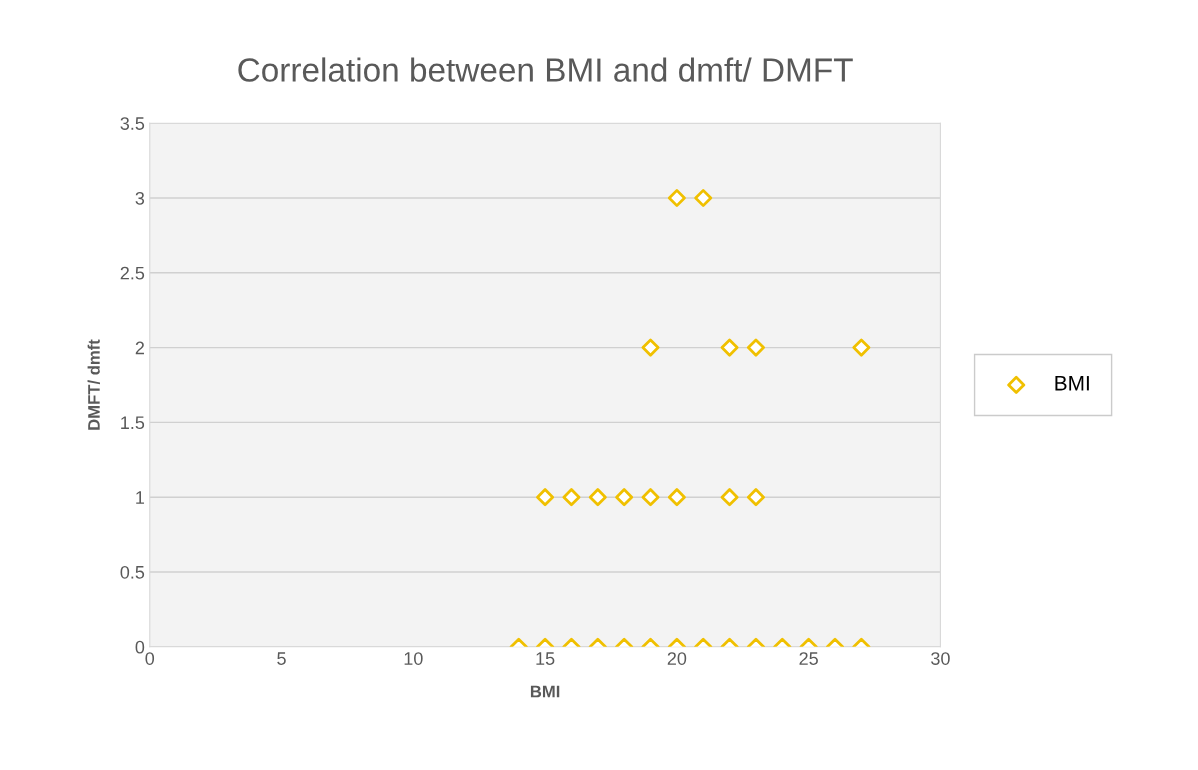  I want to click on y-axis-title: DMFT/ dmft, so click(93, 384).